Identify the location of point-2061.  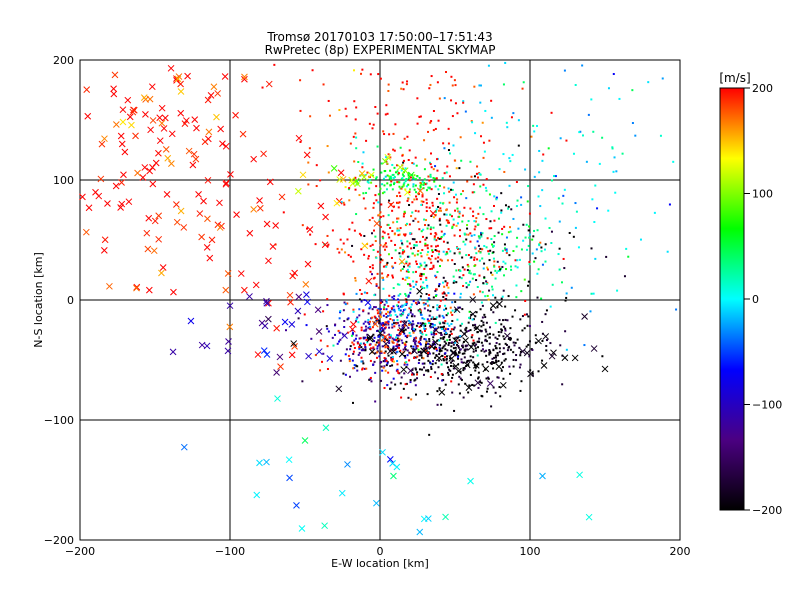
(676, 309).